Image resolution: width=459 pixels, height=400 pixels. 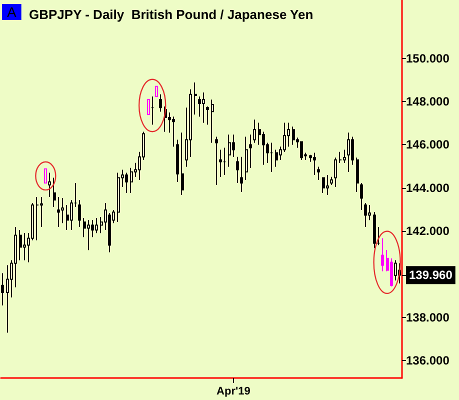 What do you see at coordinates (428, 58) in the screenshot?
I see `y-tick-label: 150.000` at bounding box center [428, 58].